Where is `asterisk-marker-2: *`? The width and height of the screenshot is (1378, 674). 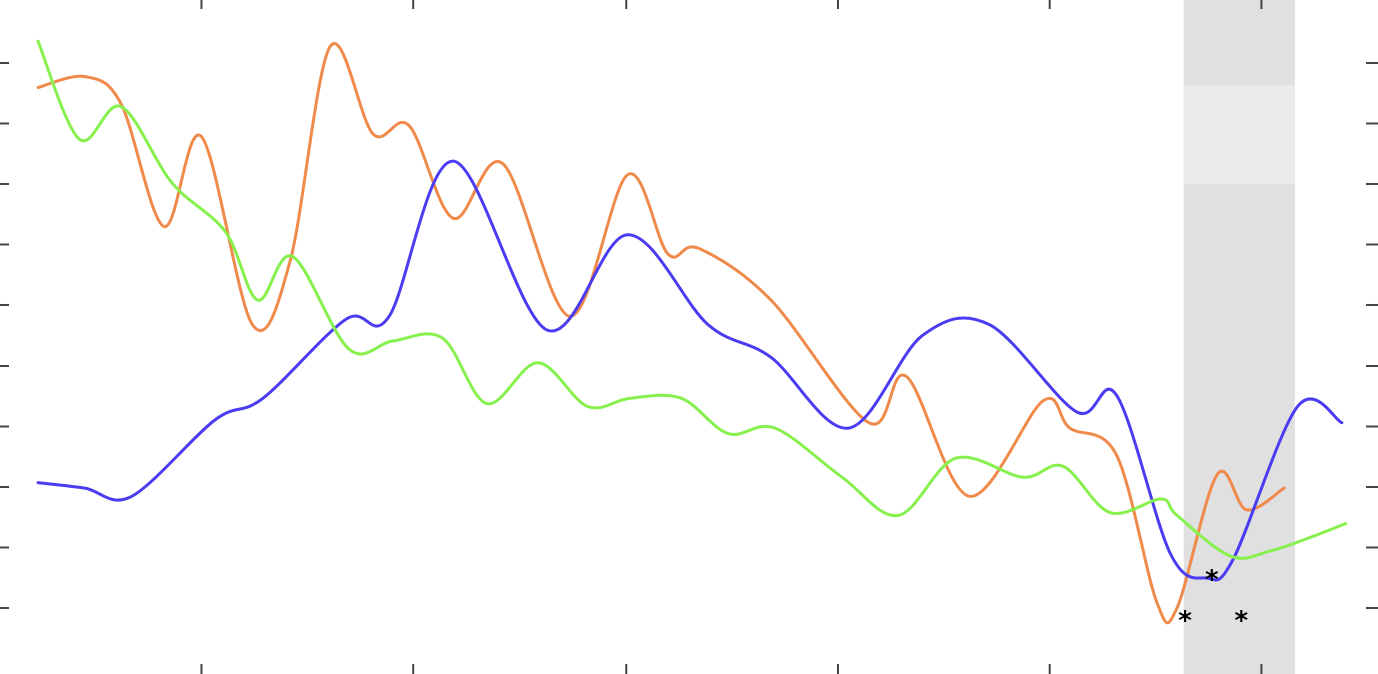
asterisk-marker-2: * is located at coordinates (1242, 621).